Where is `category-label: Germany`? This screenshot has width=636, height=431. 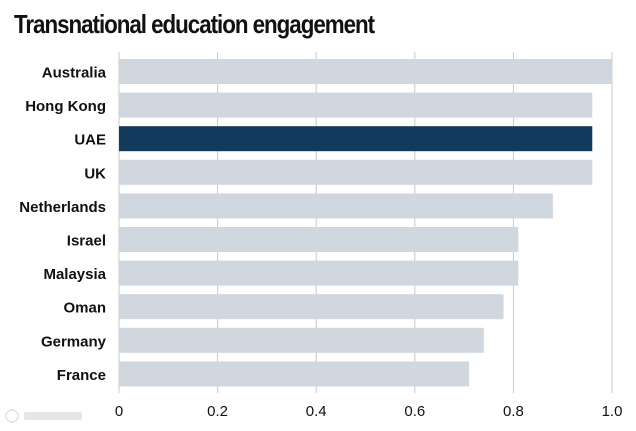
category-label: Germany is located at coordinates (74, 341).